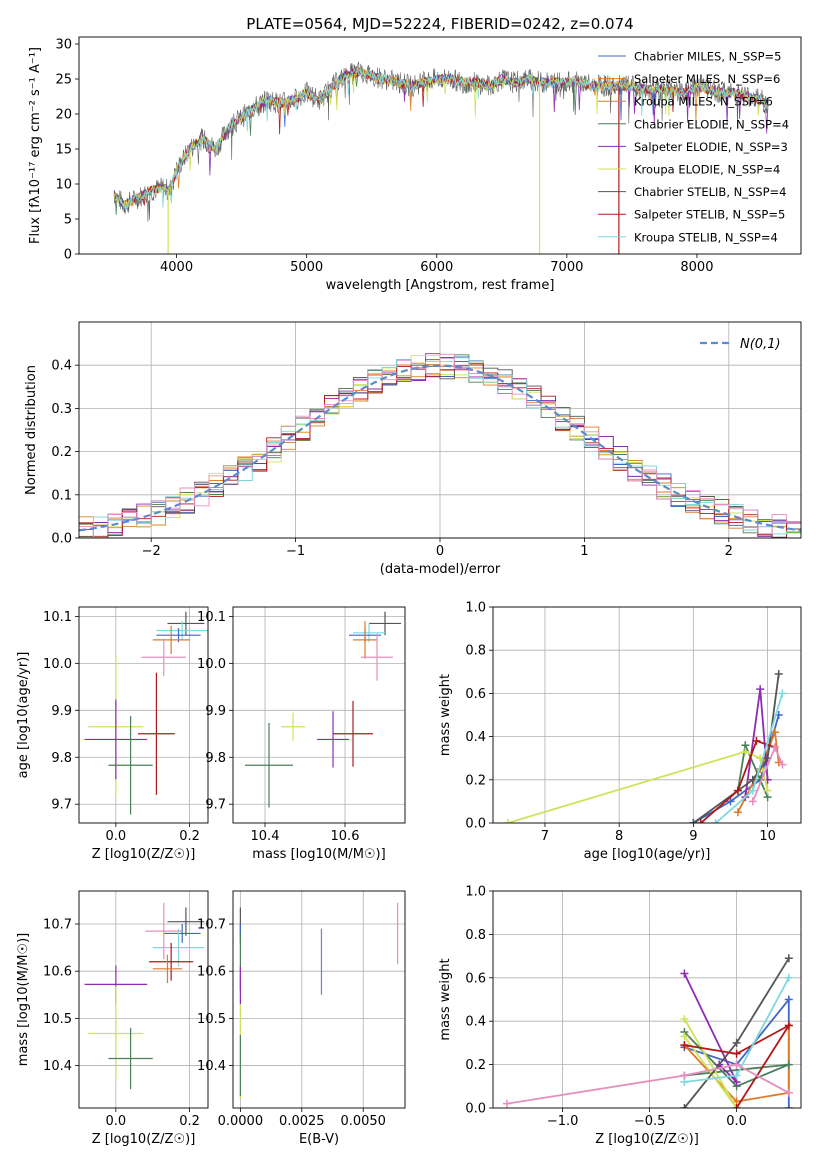  I want to click on legend-label: Salpeter ELODIE, N_SSP=3, so click(711, 147).